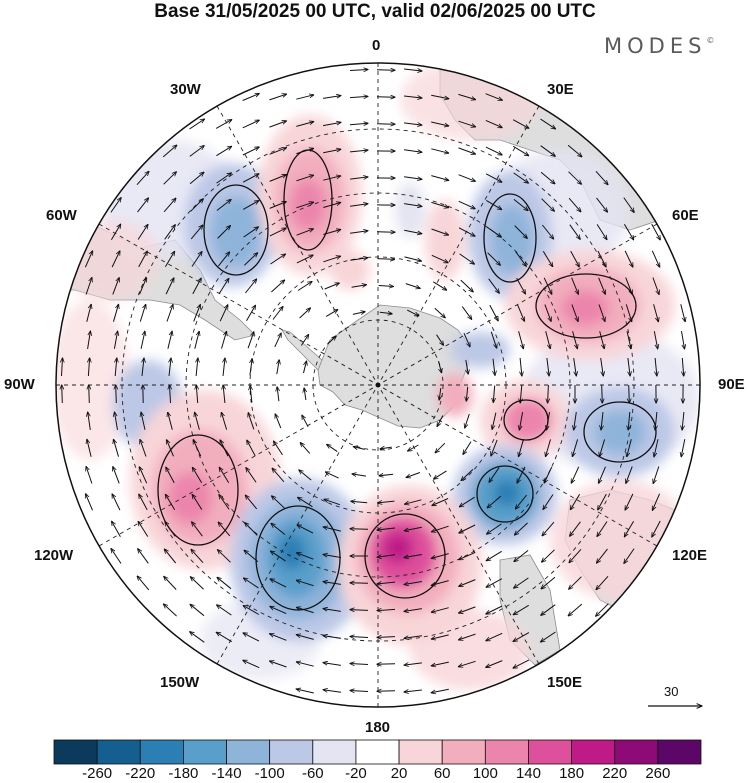  What do you see at coordinates (685, 215) in the screenshot?
I see `lon-label-60e: 60E` at bounding box center [685, 215].